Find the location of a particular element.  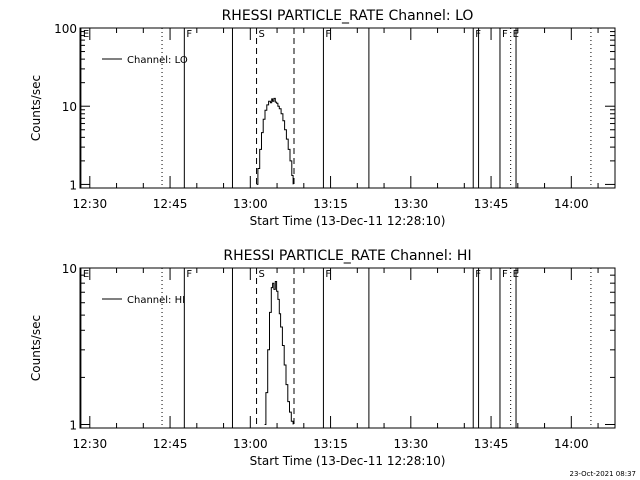

footer-timestamp: 23-Oct-2021 08:37 is located at coordinates (603, 474).